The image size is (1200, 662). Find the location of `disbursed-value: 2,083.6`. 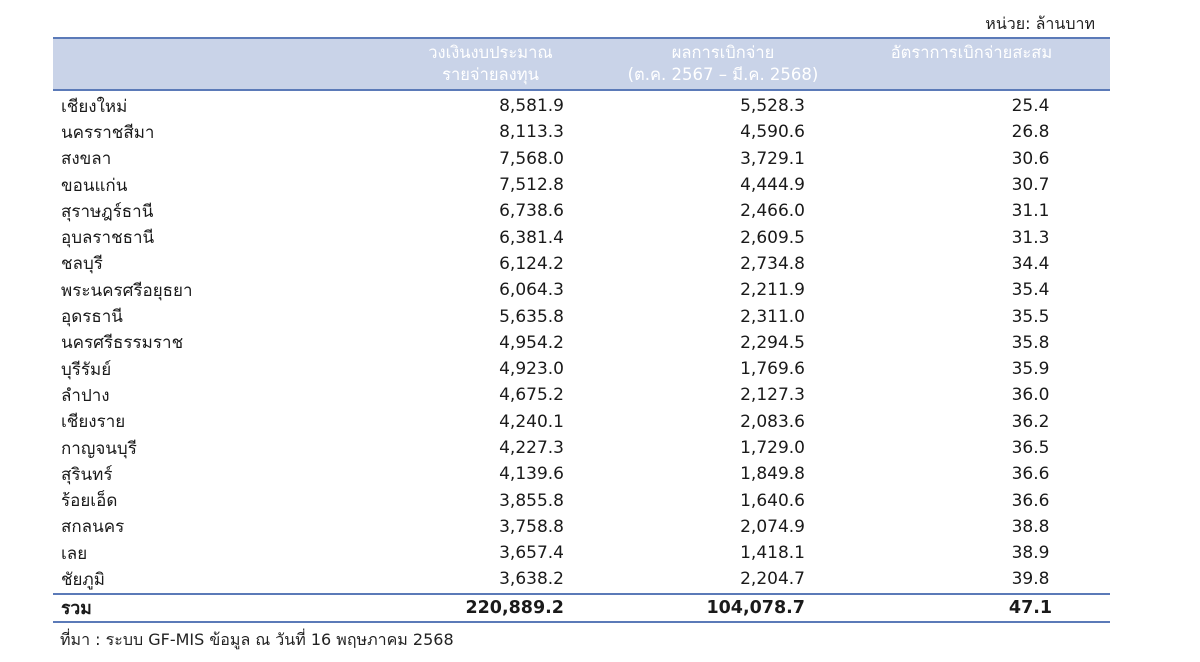

disbursed-value: 2,083.6 is located at coordinates (772, 421).